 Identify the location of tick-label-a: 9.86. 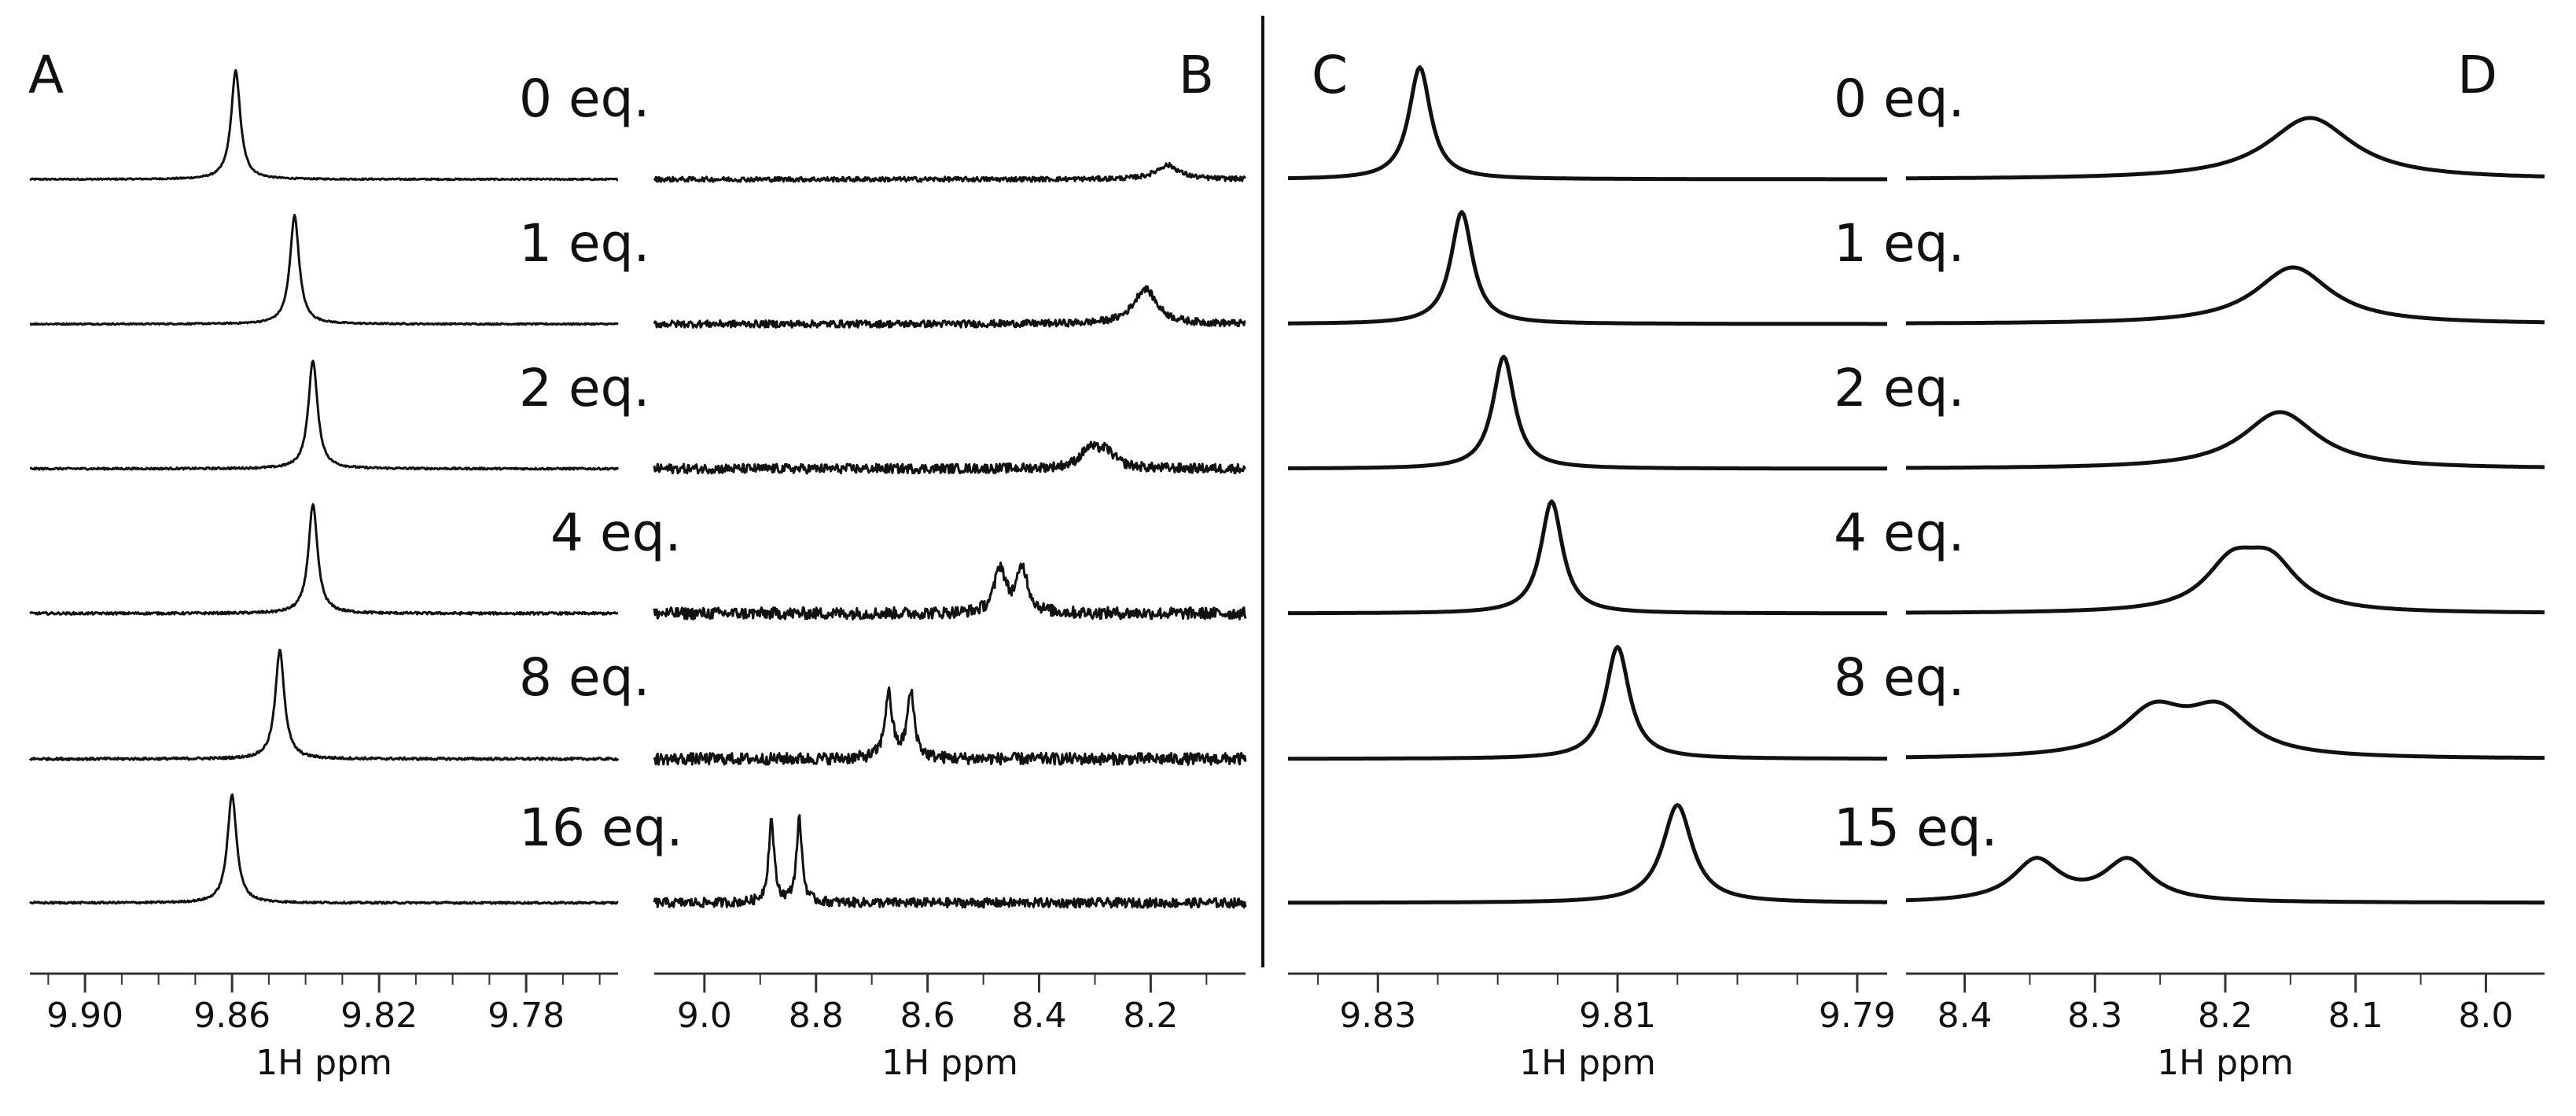
(231, 1016).